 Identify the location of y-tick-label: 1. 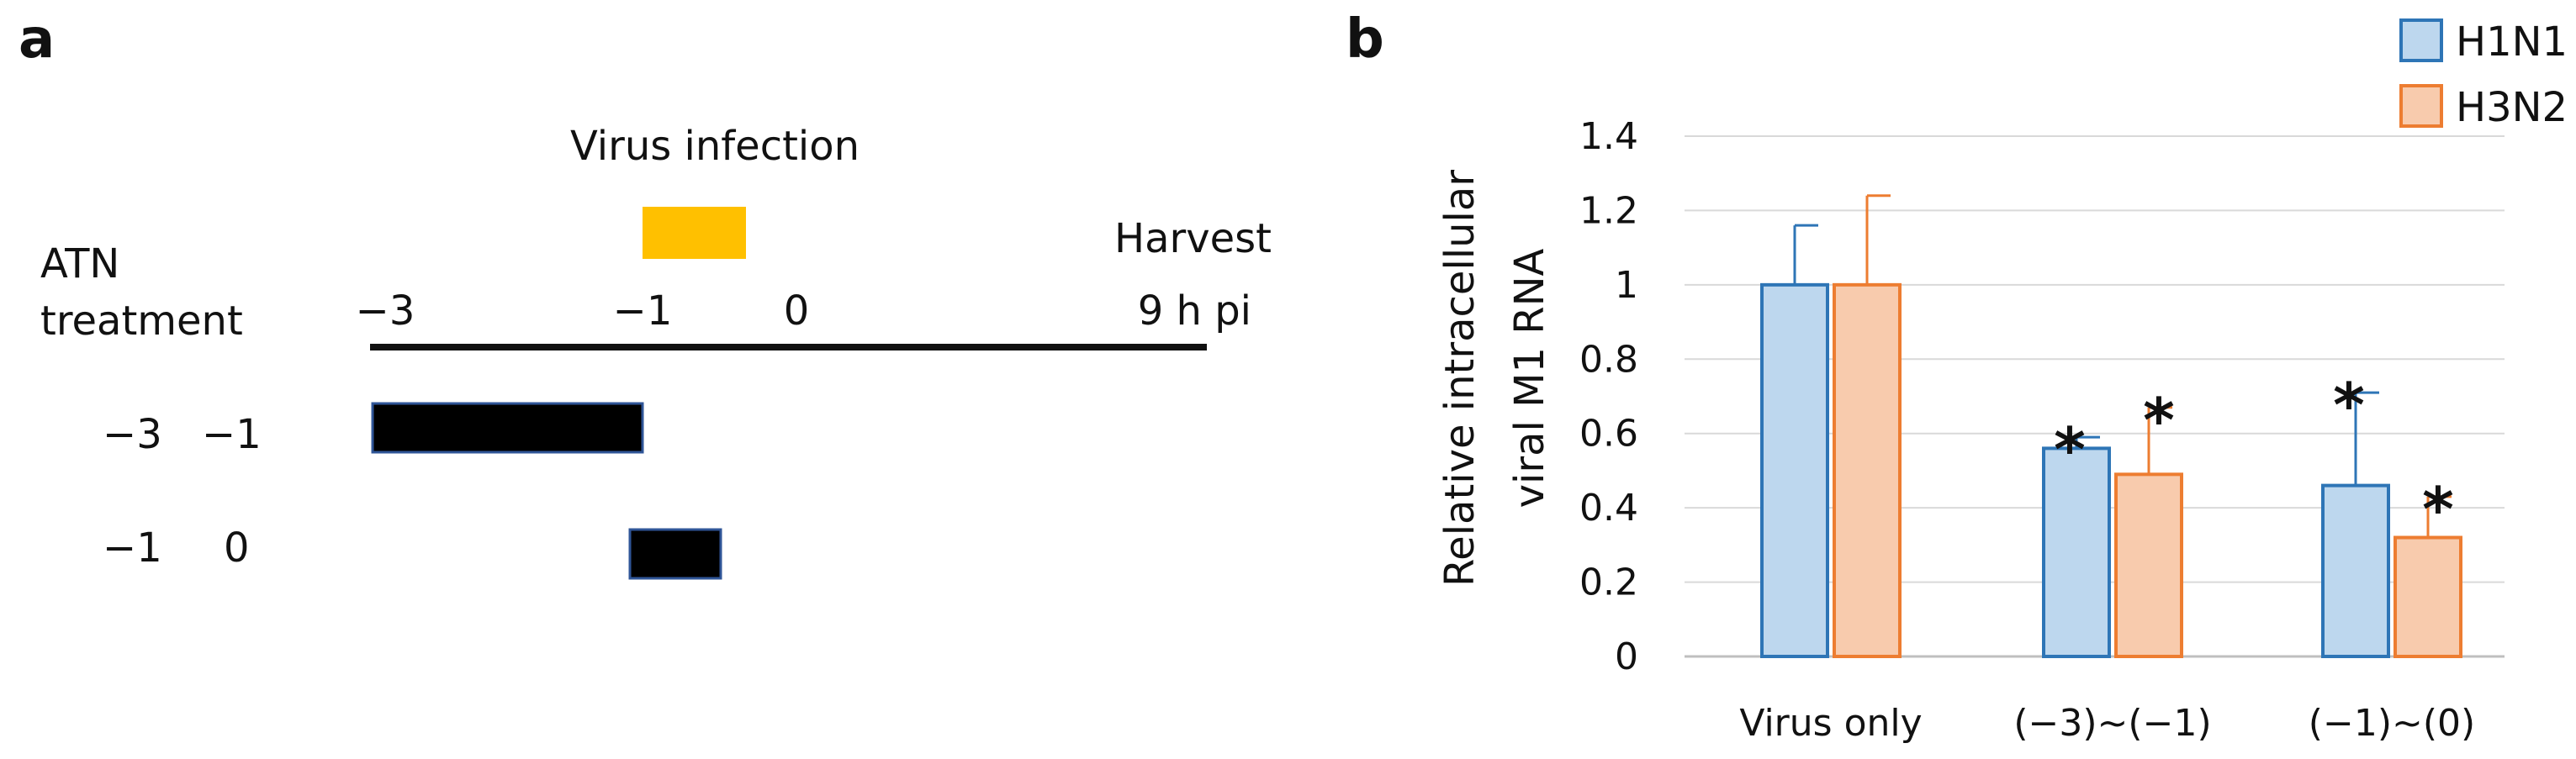
(1626, 285).